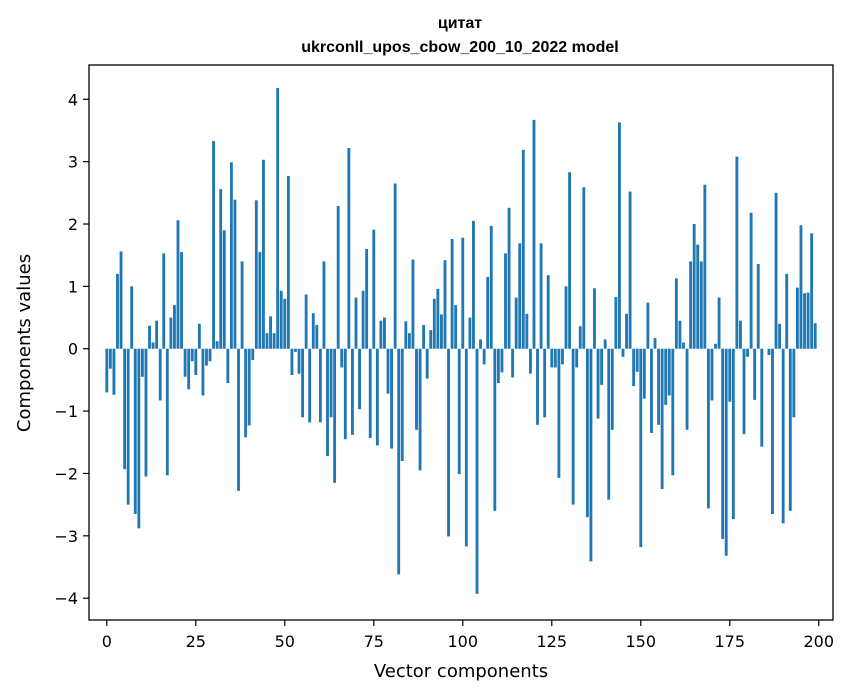 This screenshot has width=847, height=696. What do you see at coordinates (196, 641) in the screenshot?
I see `x-tick-label: 25` at bounding box center [196, 641].